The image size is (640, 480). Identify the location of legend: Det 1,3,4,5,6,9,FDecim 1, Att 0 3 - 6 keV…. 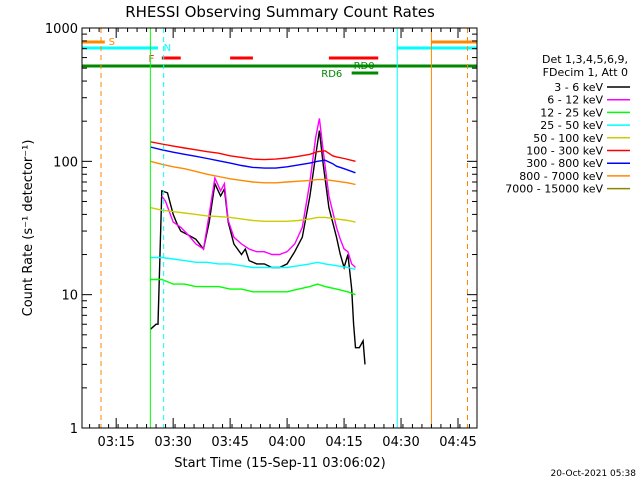
(567, 124).